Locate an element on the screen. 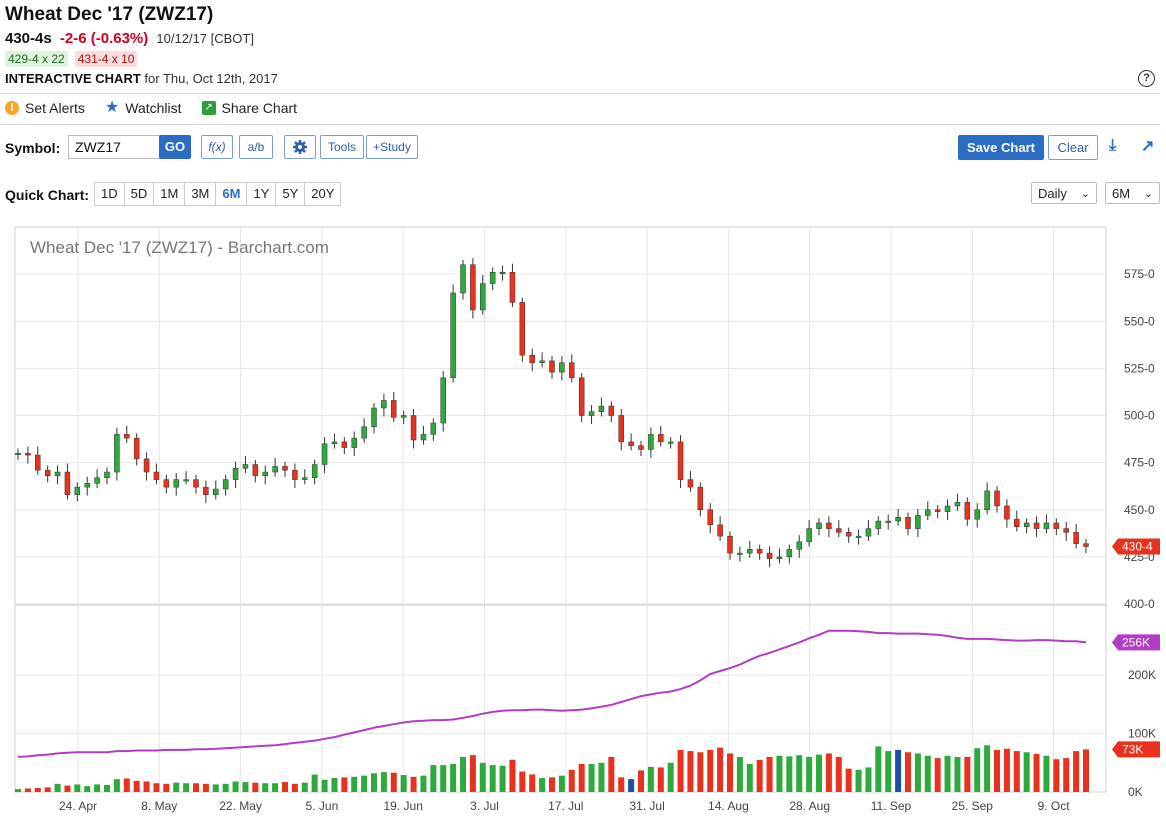  time-tick-label: 24. Apr is located at coordinates (78, 806).